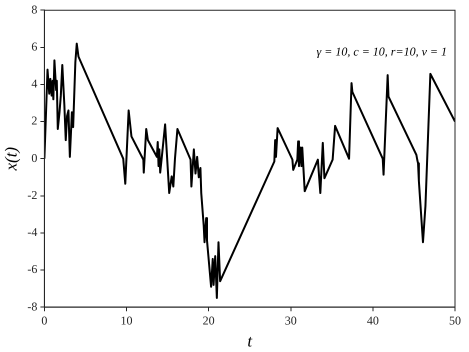  Describe the element at coordinates (34, 46) in the screenshot. I see `y-tick-label: 6` at that location.